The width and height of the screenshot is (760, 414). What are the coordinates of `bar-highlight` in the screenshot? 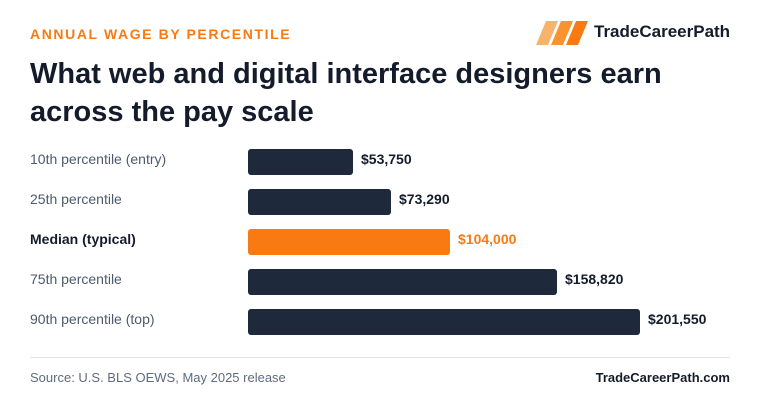 It's located at (349, 242).